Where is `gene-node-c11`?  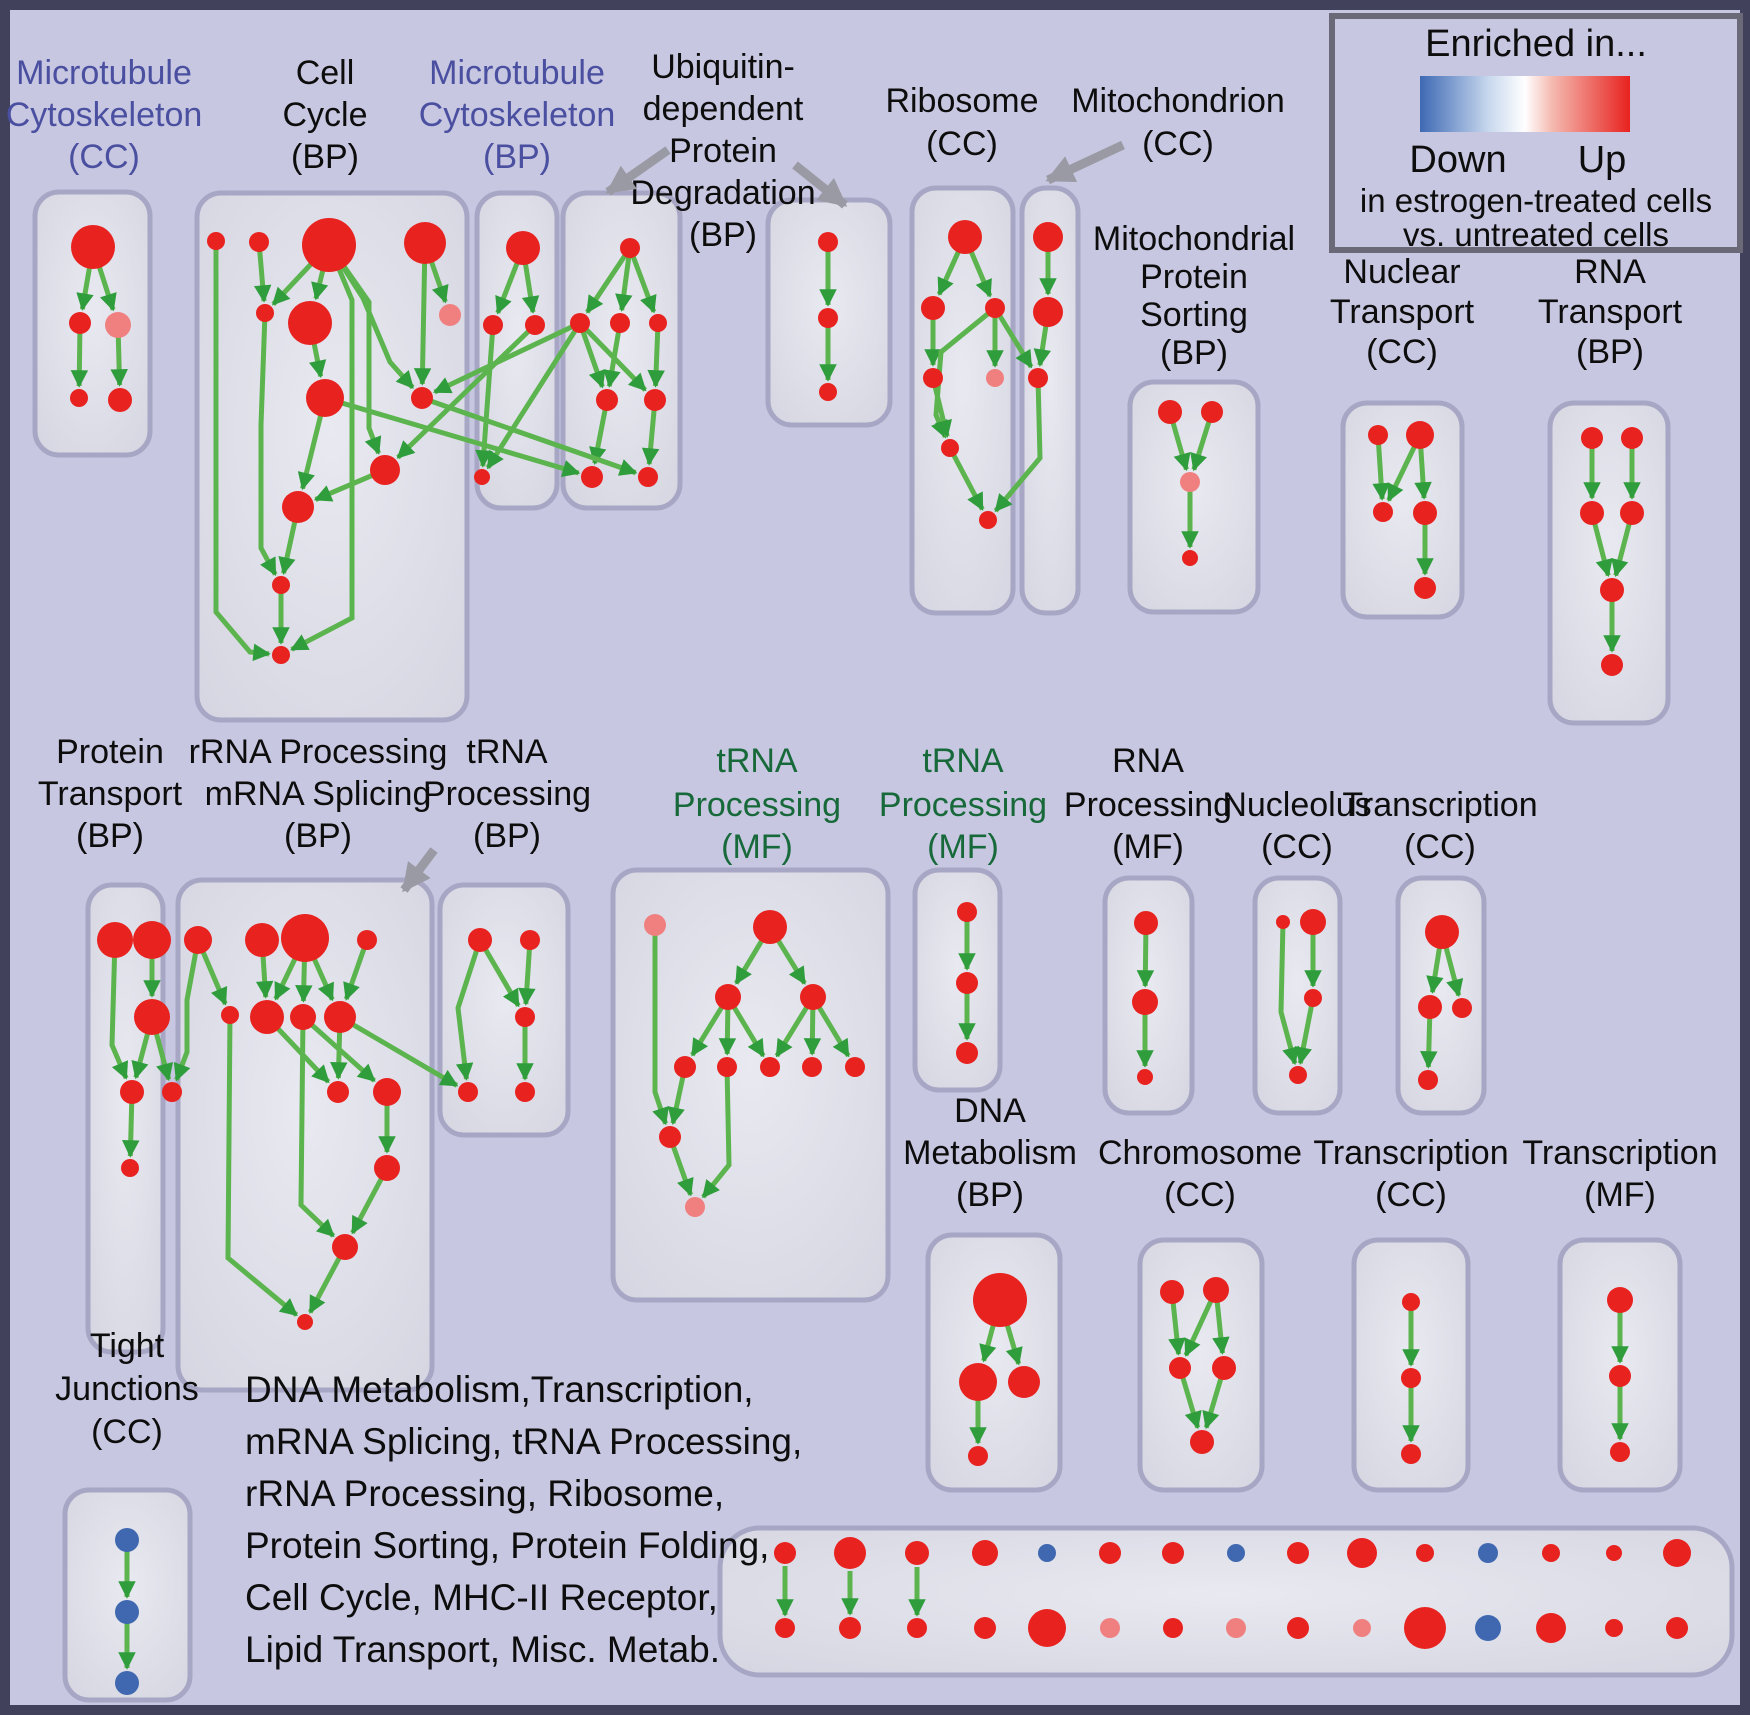 gene-node-c11 is located at coordinates (298, 507).